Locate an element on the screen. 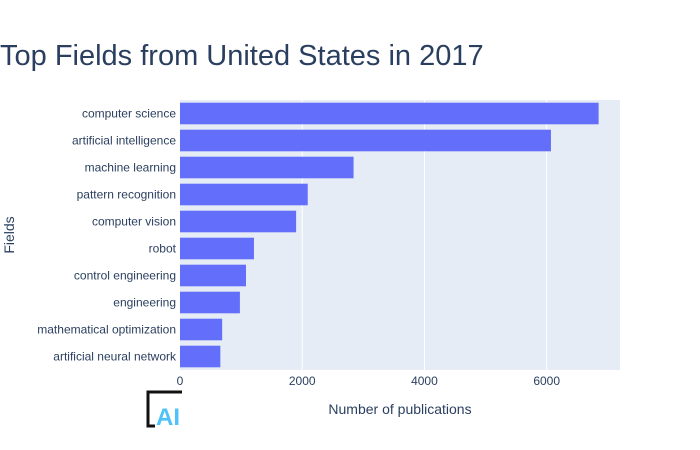 This screenshot has height=450, width=700. x-tick-label: 4000 is located at coordinates (424, 381).